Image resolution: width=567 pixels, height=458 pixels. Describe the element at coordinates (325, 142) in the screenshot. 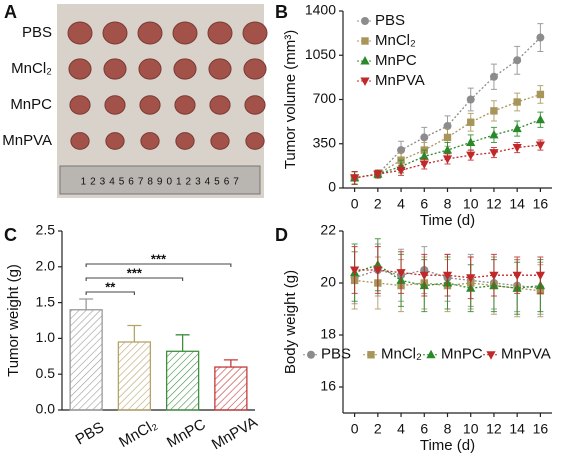

I see `y-tick-label: 350` at that location.